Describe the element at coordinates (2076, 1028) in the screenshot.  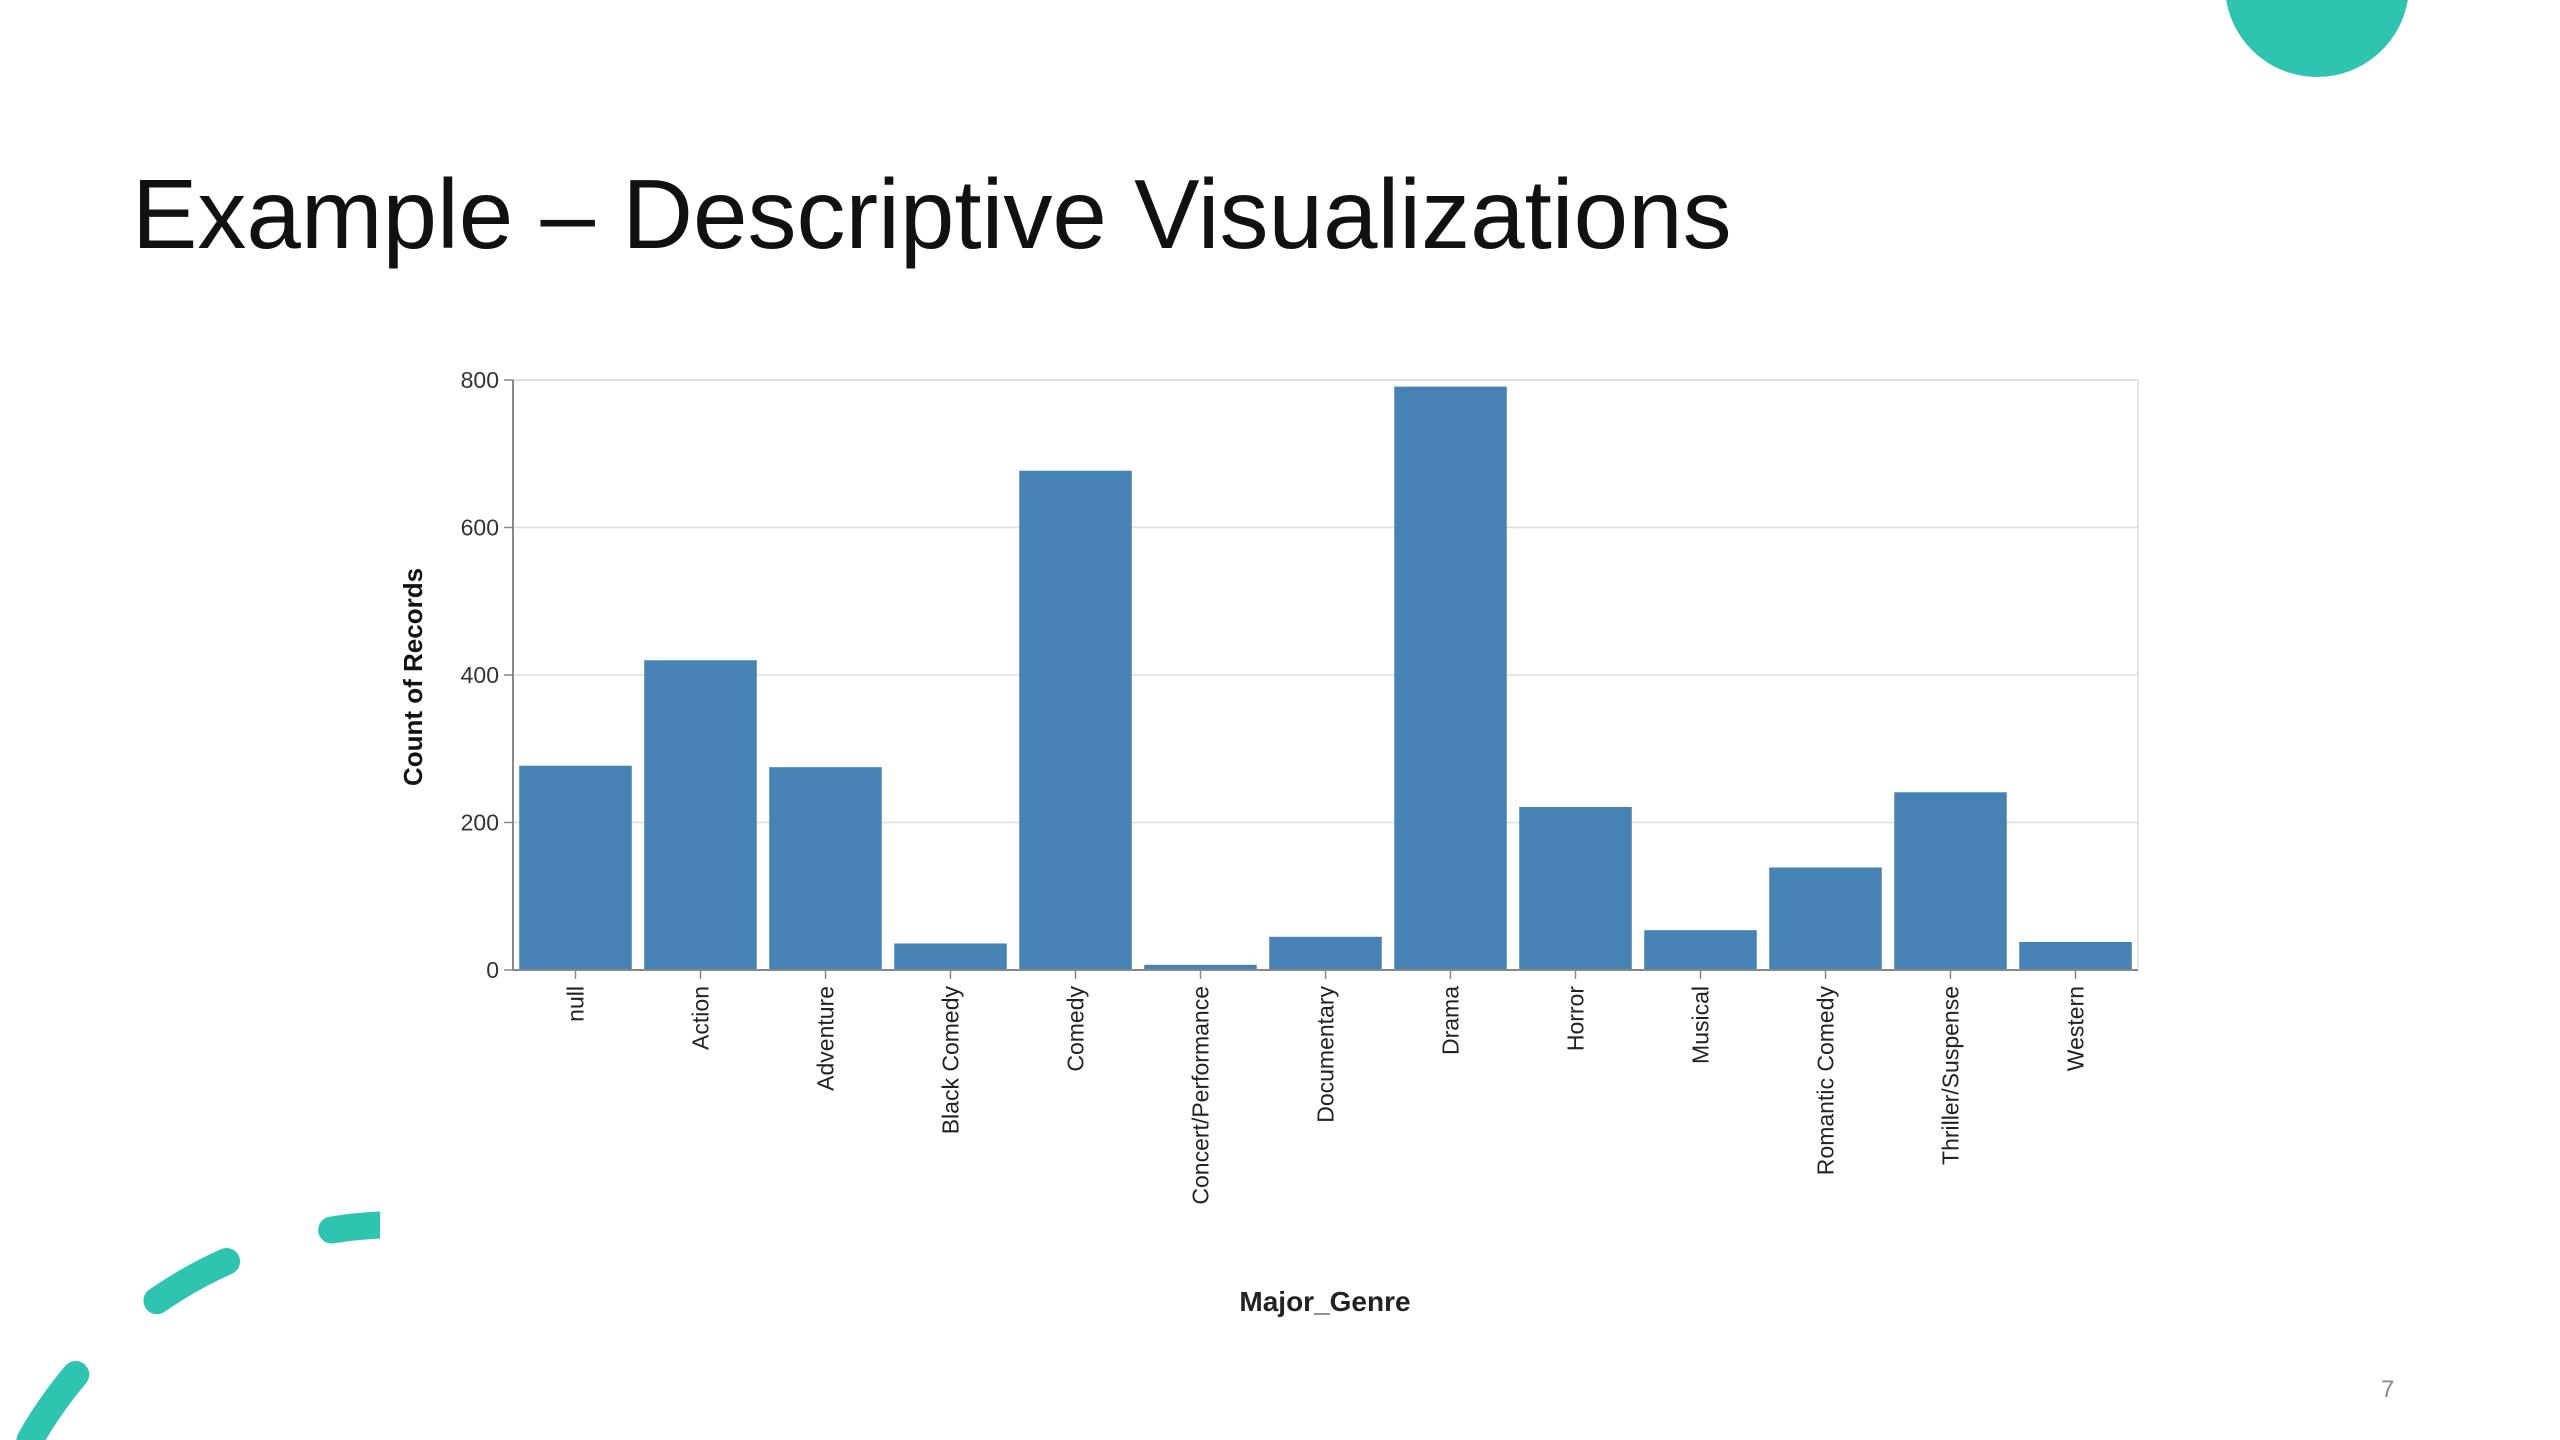
I see `x-tick-label: Western` at that location.